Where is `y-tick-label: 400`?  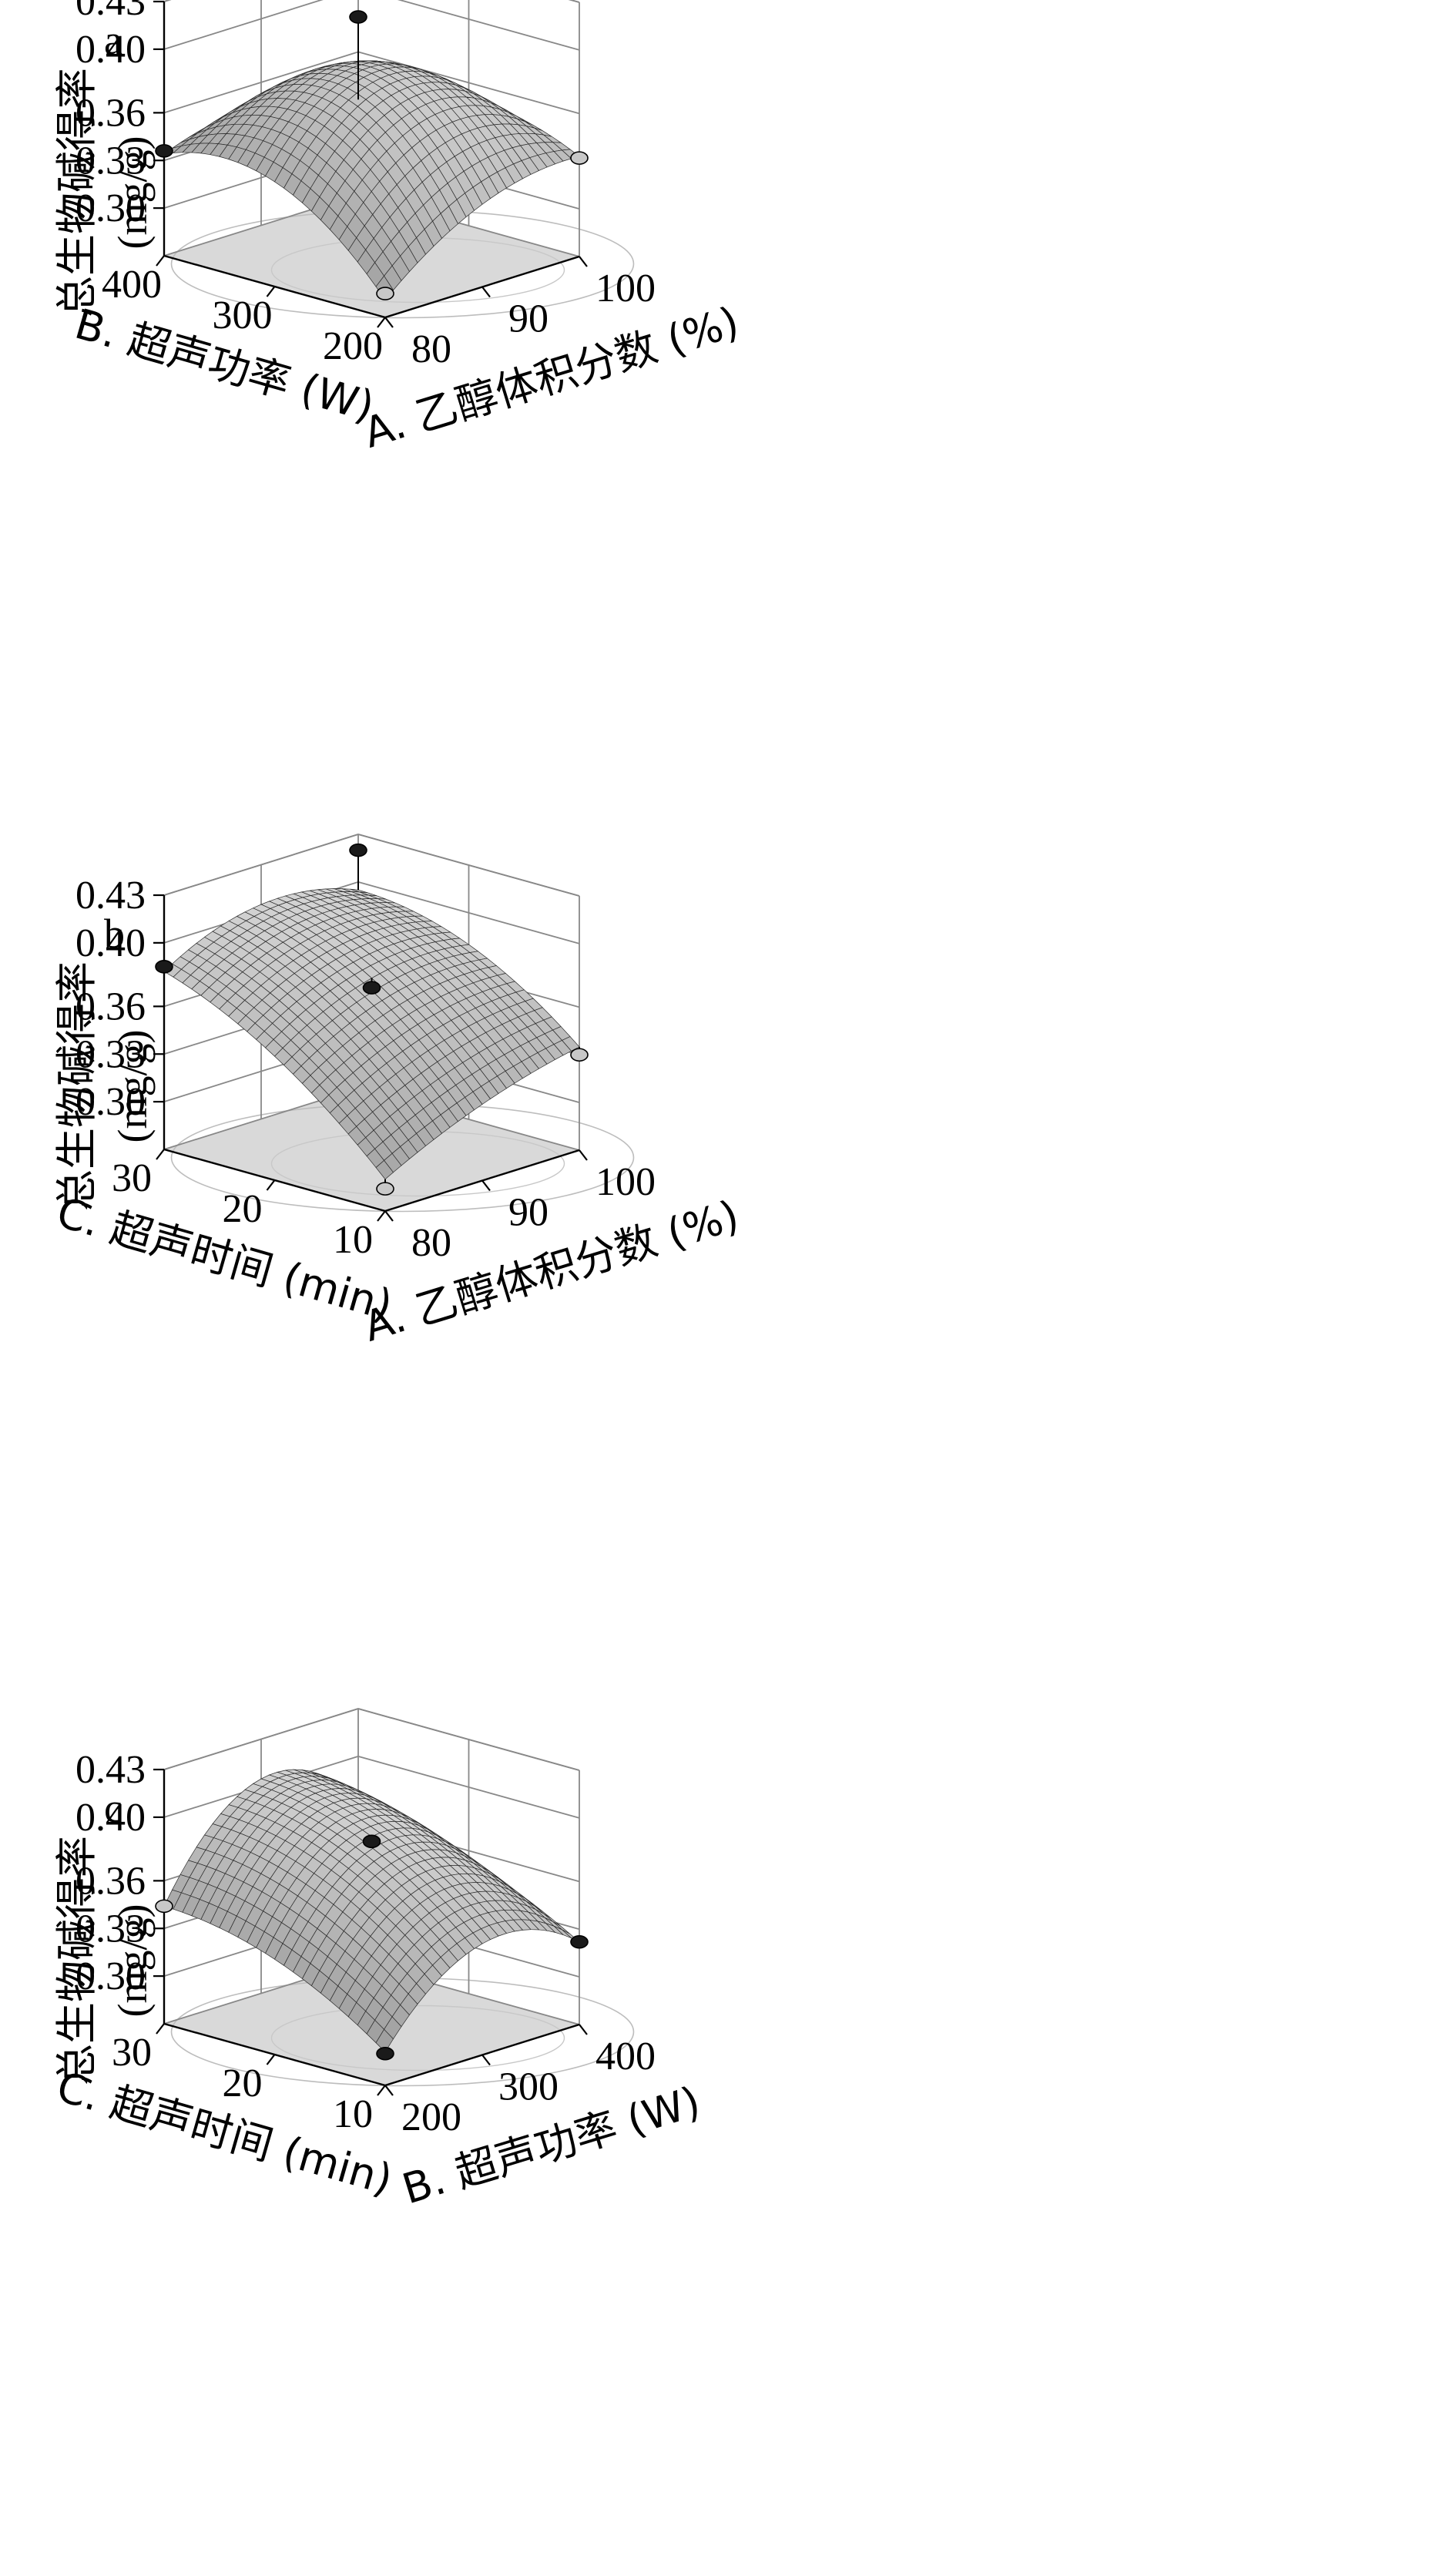 y-tick-label: 400 is located at coordinates (132, 285).